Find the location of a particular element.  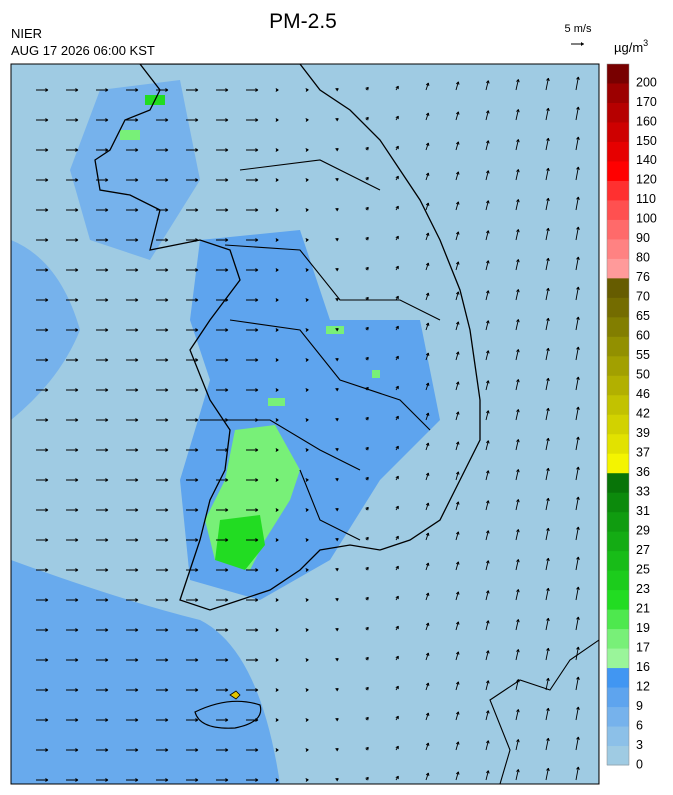

legend-label: 16 is located at coordinates (643, 667).